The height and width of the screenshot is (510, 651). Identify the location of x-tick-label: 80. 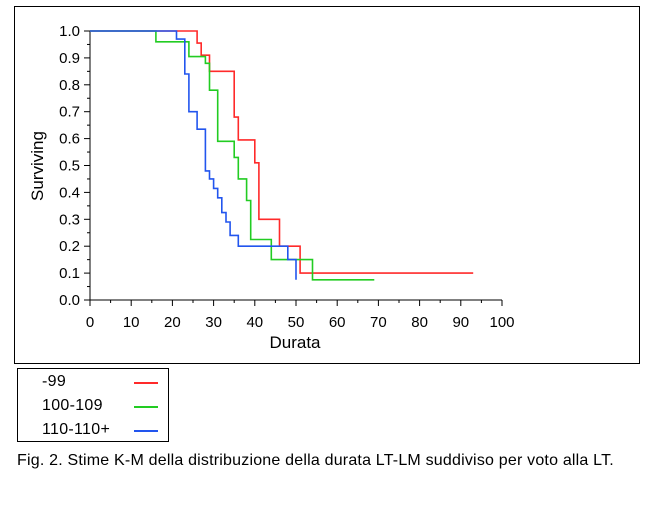
(419, 322).